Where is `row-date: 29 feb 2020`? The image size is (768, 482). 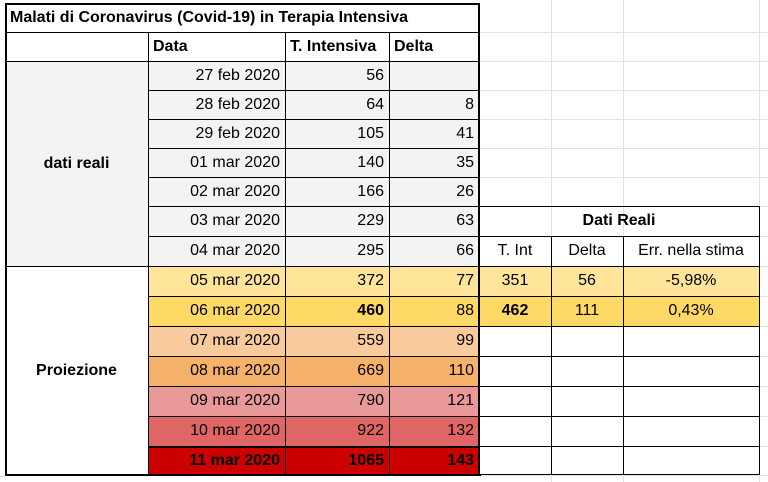 row-date: 29 feb 2020 is located at coordinates (216, 133).